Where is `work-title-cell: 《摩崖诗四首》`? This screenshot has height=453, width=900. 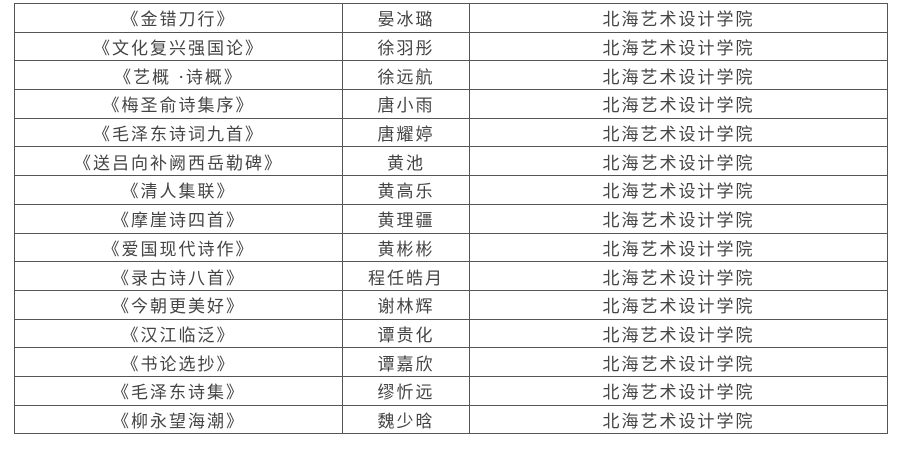 work-title-cell: 《摩崖诗四首》 is located at coordinates (178, 218).